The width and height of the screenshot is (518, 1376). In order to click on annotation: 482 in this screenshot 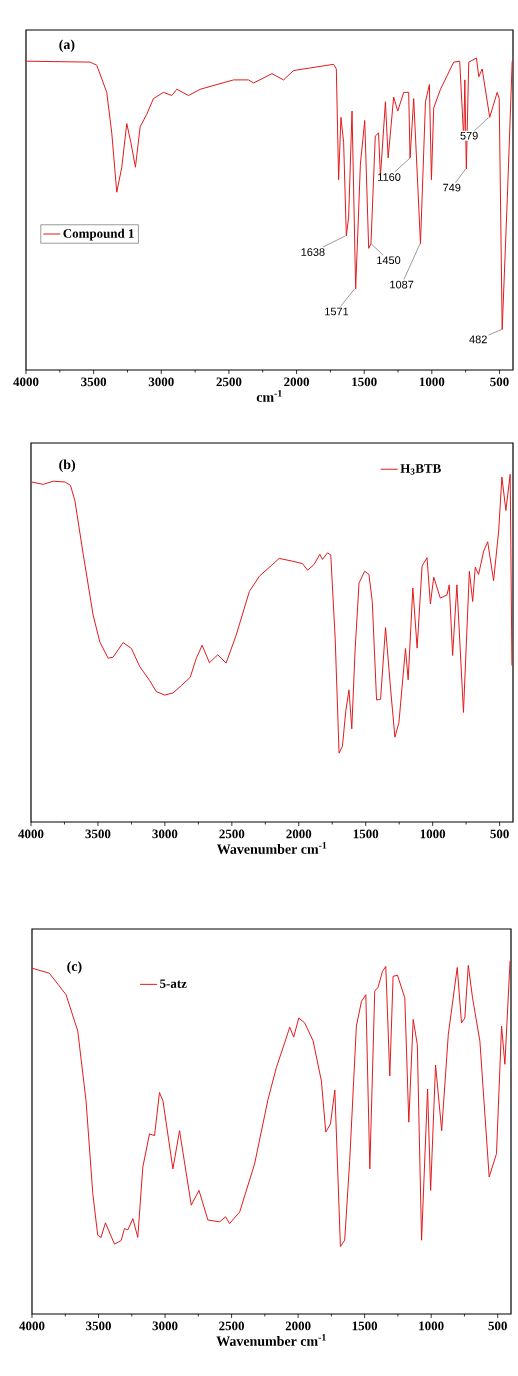, I will do `click(478, 339)`.